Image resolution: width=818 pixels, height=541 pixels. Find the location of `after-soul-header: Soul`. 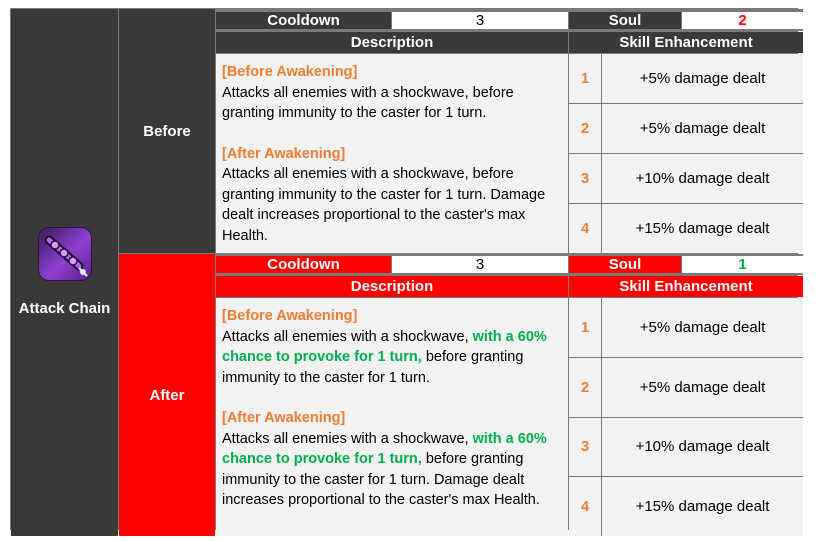

after-soul-header: Soul is located at coordinates (625, 264).